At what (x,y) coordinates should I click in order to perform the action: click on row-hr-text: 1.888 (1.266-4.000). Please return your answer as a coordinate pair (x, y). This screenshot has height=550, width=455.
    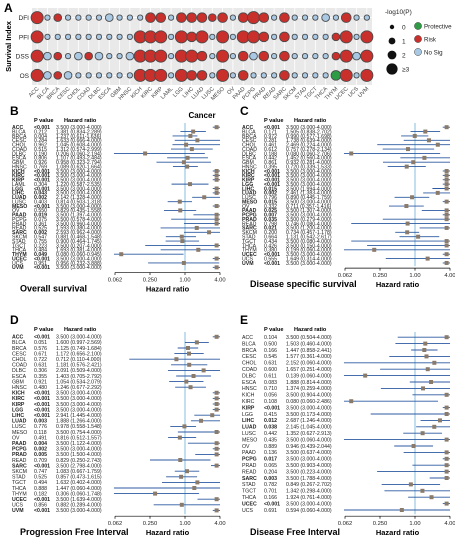
    Looking at the image, I should click on (79, 422).